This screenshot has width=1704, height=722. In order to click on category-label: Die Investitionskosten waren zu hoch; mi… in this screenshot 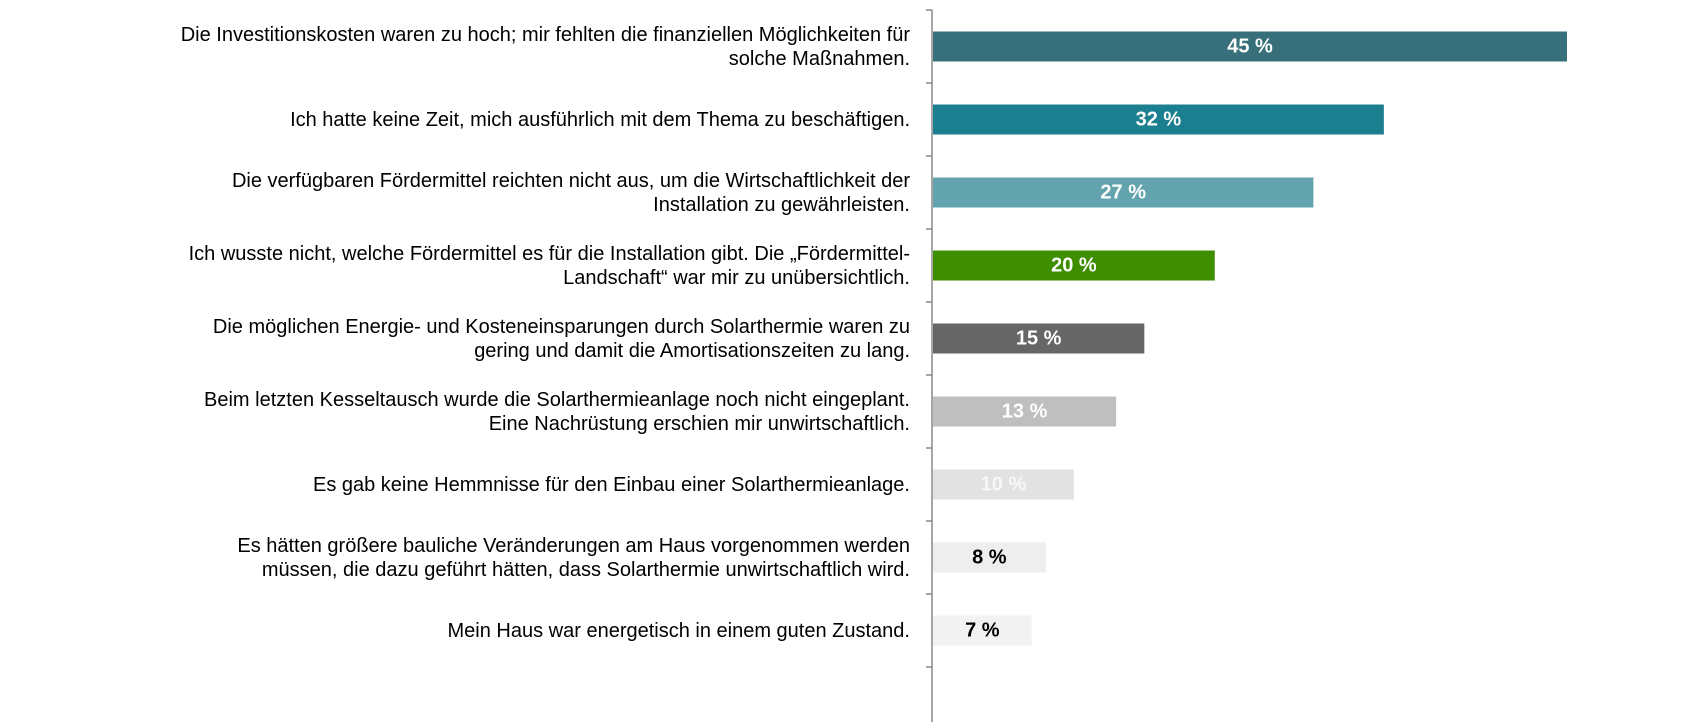, I will do `click(545, 46)`.